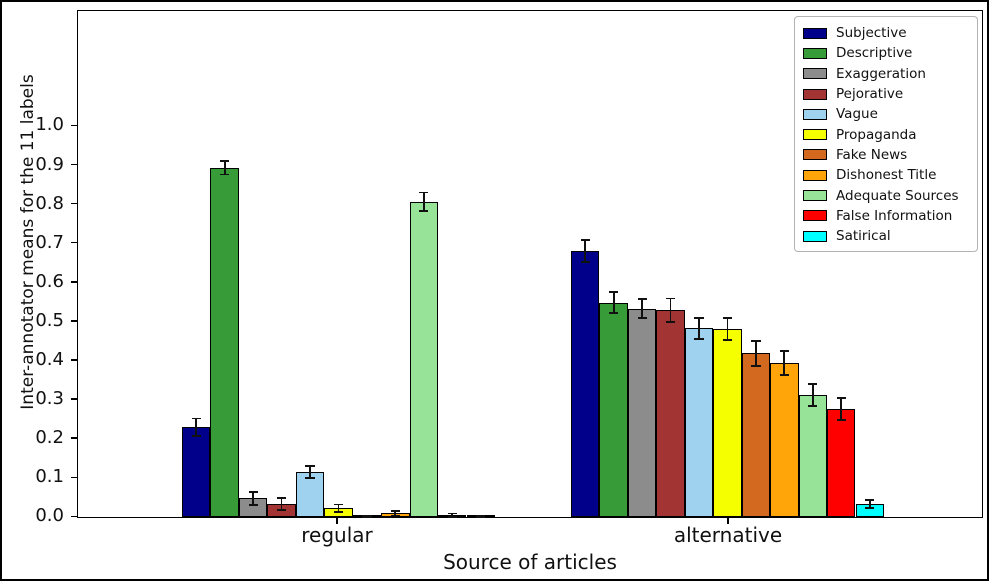 Image resolution: width=989 pixels, height=581 pixels. I want to click on error-cap-high-regular-false-information, so click(452, 513).